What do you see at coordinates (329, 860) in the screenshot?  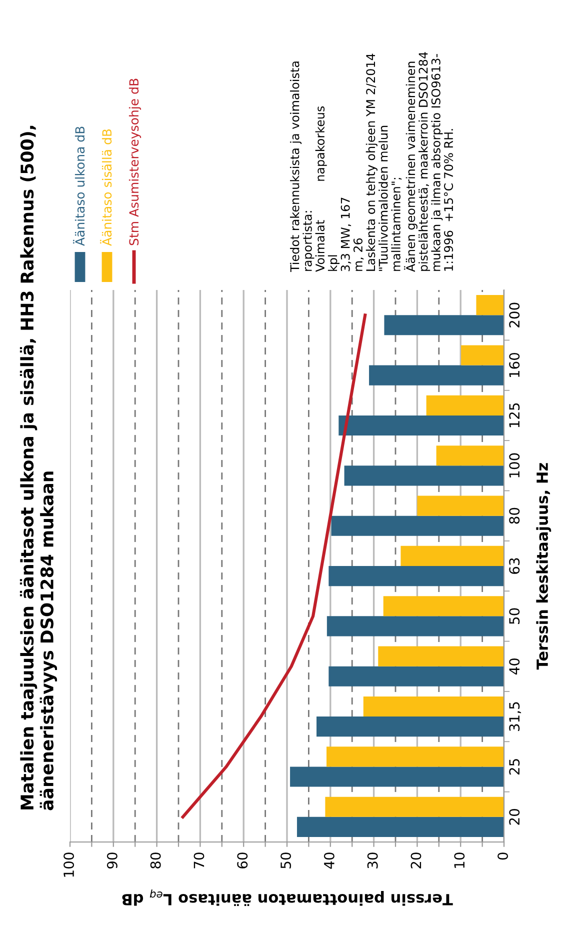 I see `x-tick-label: 40` at bounding box center [329, 860].